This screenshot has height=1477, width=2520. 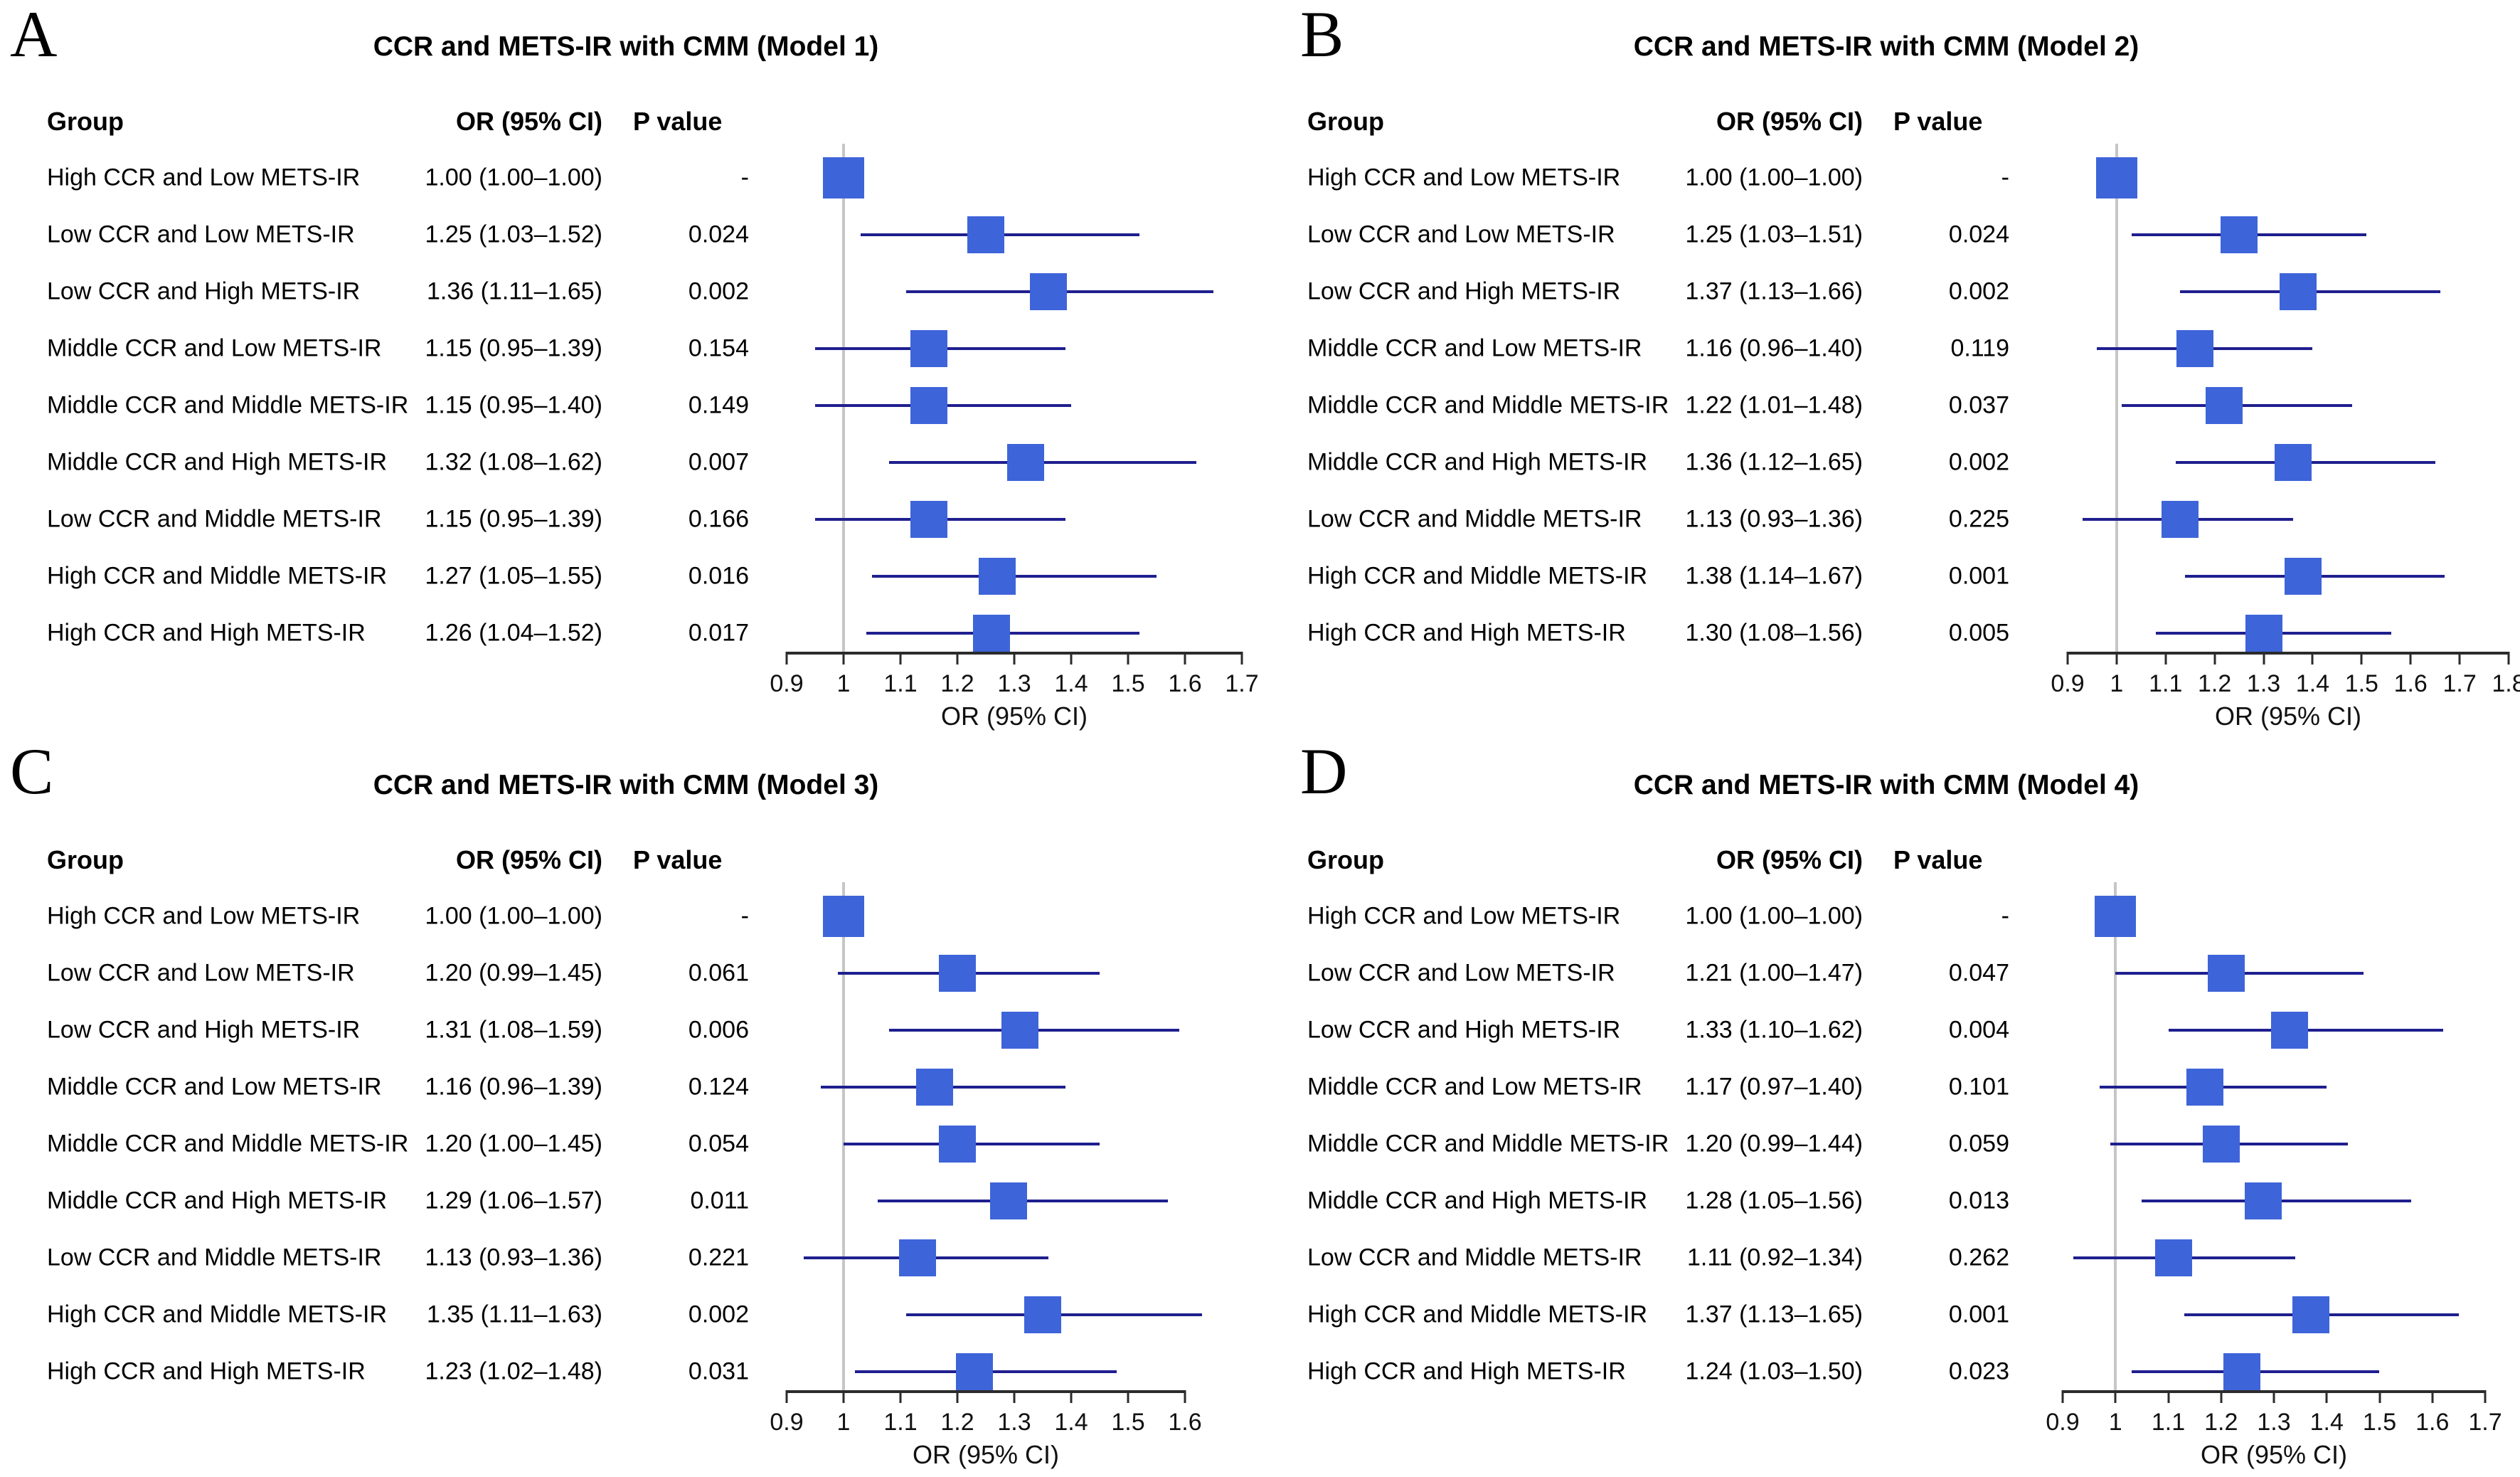 I want to click on panel-title: CCR and METS-IR with CMM (Model 4), so click(x=1886, y=785).